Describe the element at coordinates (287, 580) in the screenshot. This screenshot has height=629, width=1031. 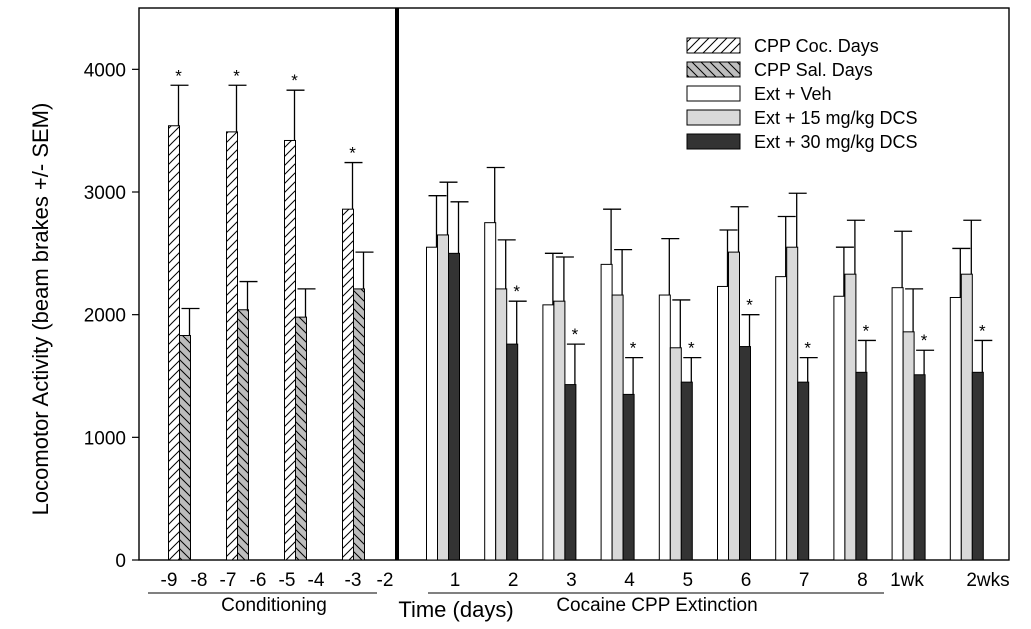
I see `x-tick-label: -5` at that location.